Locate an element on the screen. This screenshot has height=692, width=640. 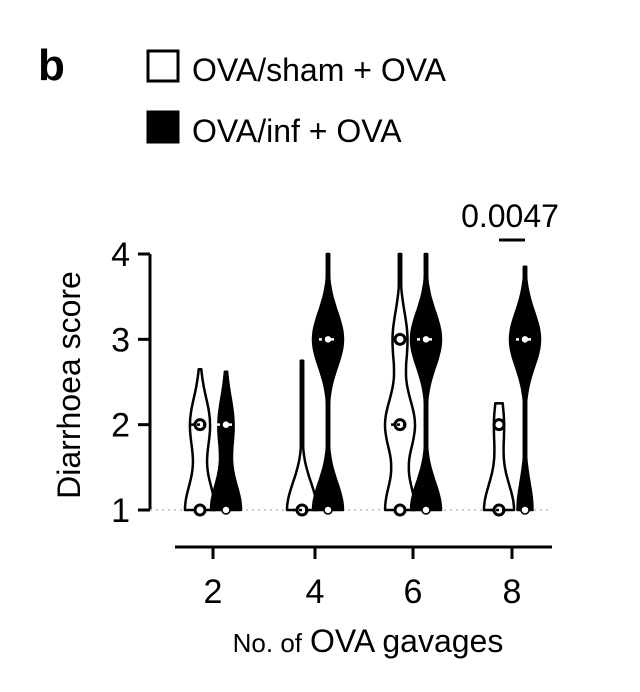
legend-label-inf: OVA/inf + OVA is located at coordinates (297, 131).